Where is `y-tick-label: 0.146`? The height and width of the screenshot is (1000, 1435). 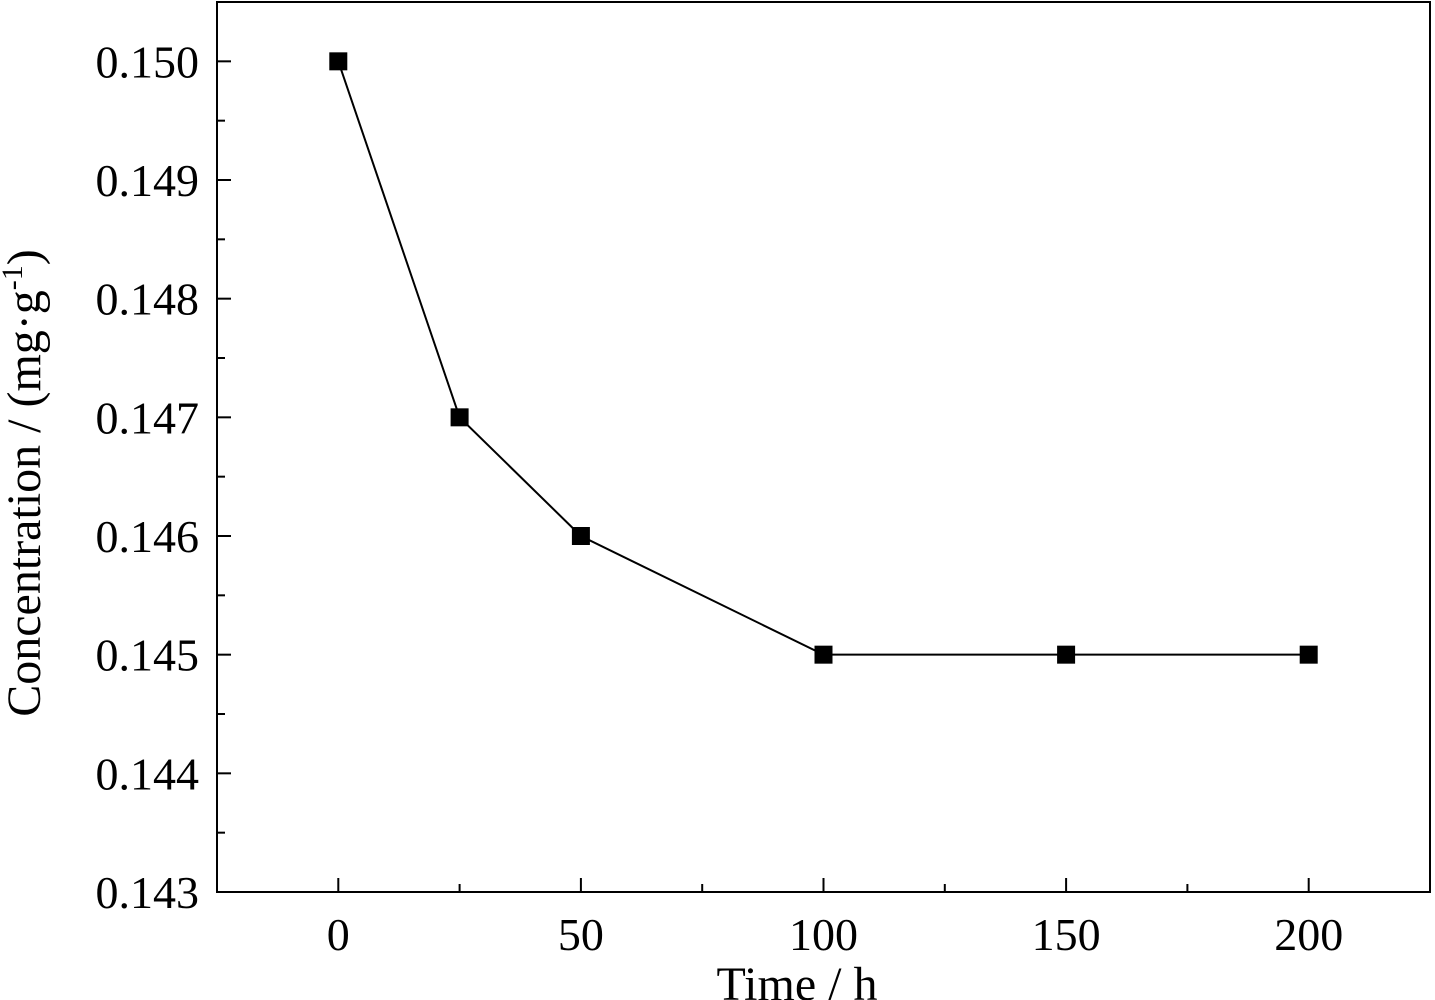
y-tick-label: 0.146 is located at coordinates (148, 536).